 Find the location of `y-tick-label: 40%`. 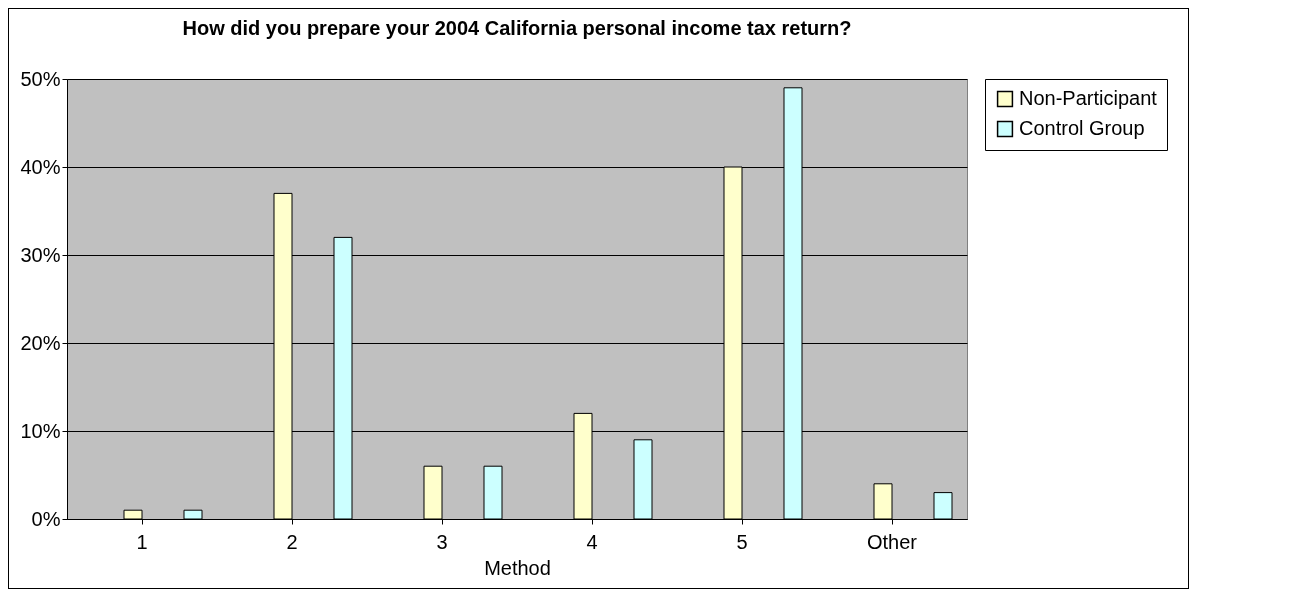

y-tick-label: 40% is located at coordinates (40, 166).